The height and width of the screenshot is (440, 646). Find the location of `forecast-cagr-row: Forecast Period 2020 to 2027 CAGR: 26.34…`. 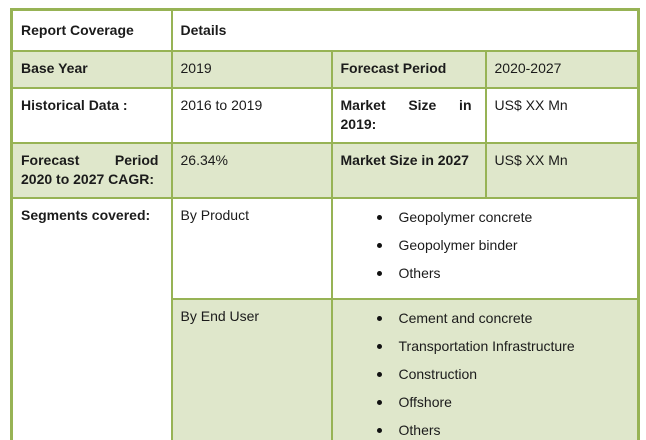

forecast-cagr-row: Forecast Period 2020 to 2027 CAGR: 26.34… is located at coordinates (325, 170).